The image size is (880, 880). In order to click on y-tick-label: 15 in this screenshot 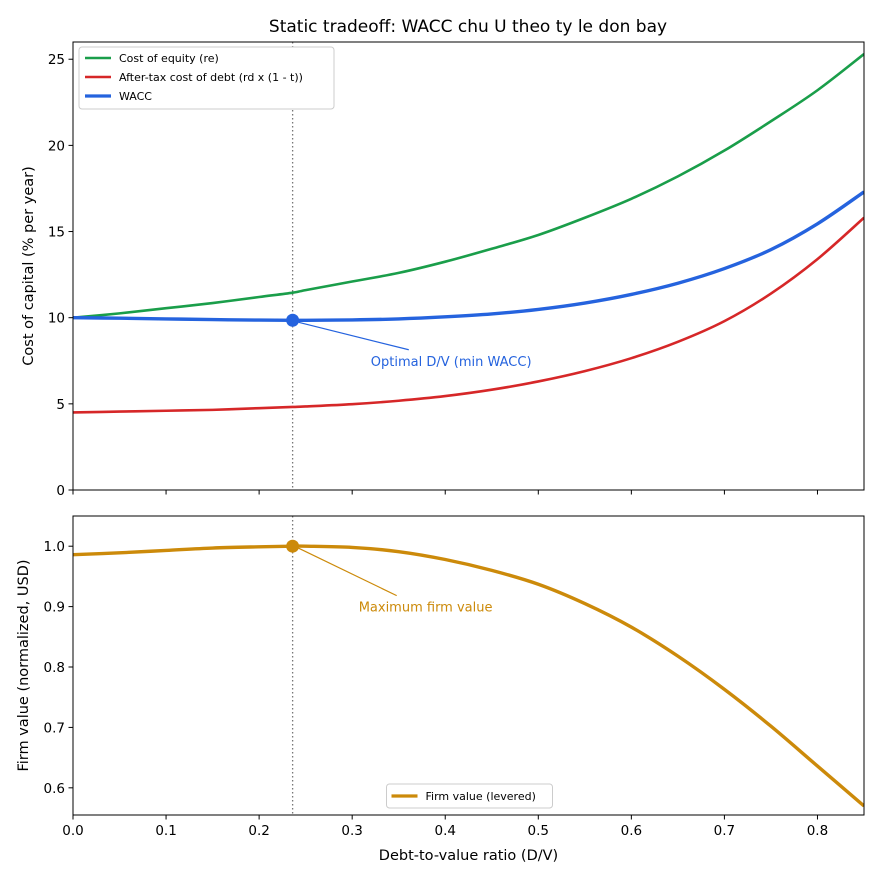, I will do `click(56, 233)`.